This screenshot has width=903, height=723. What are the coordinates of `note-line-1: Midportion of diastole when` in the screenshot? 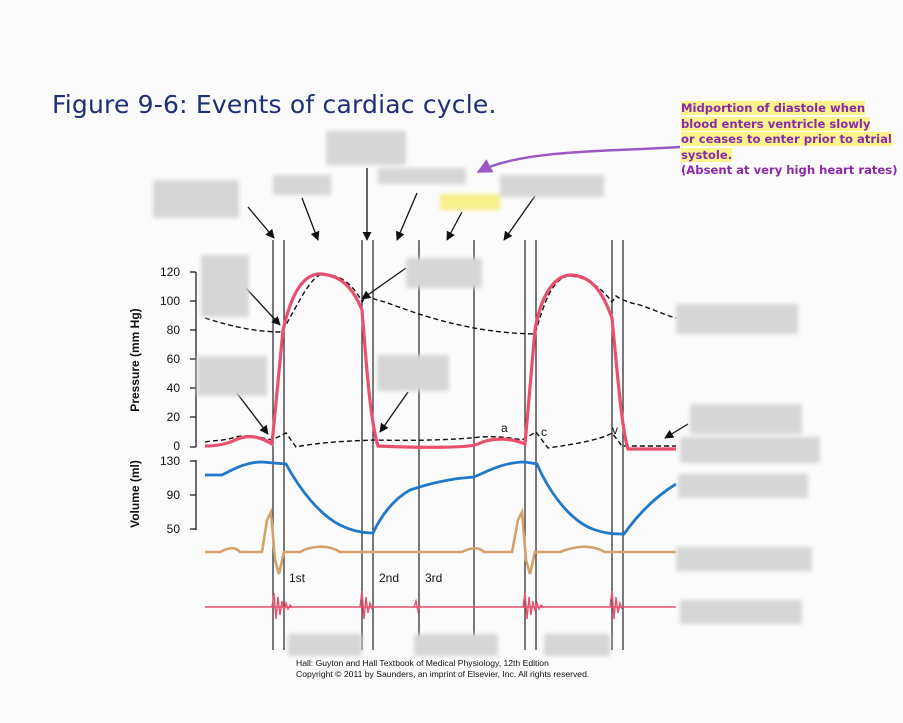 It's located at (773, 108).